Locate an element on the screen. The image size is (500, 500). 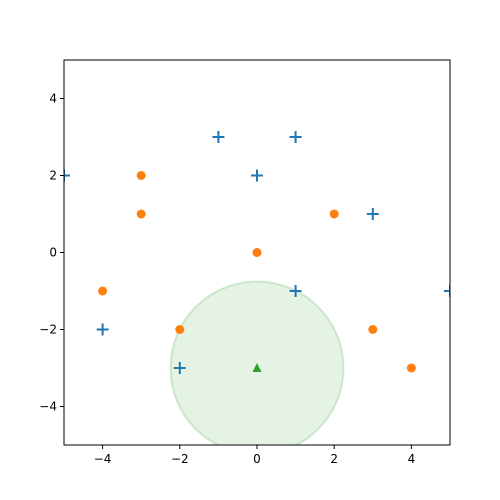
x-tick-label: 4 is located at coordinates (412, 459).